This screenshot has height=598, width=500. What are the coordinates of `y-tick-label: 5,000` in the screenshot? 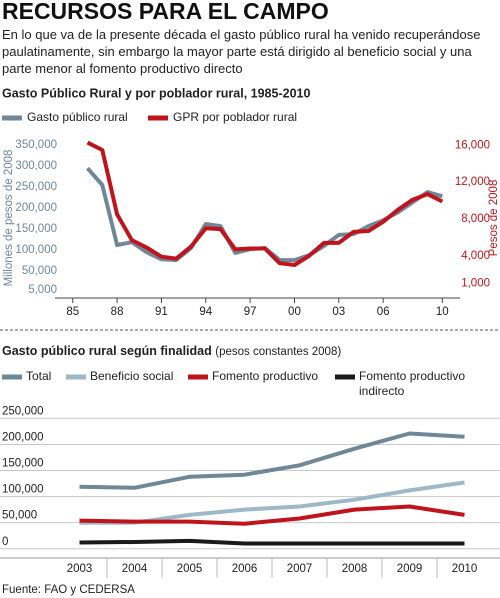 It's located at (42, 290).